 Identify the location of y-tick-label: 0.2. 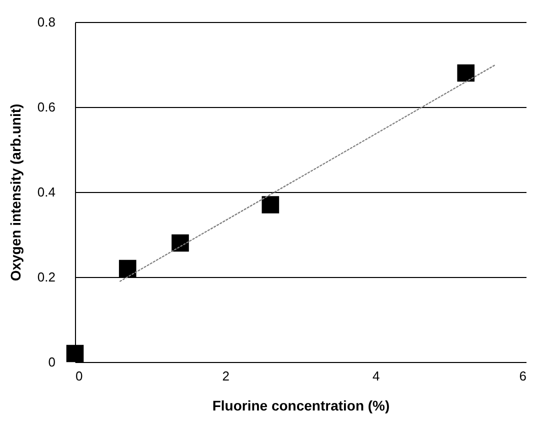
(46, 277).